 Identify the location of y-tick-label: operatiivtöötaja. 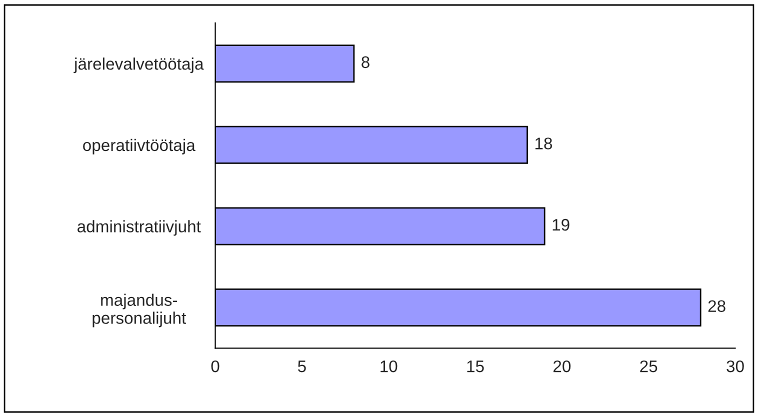
(139, 146).